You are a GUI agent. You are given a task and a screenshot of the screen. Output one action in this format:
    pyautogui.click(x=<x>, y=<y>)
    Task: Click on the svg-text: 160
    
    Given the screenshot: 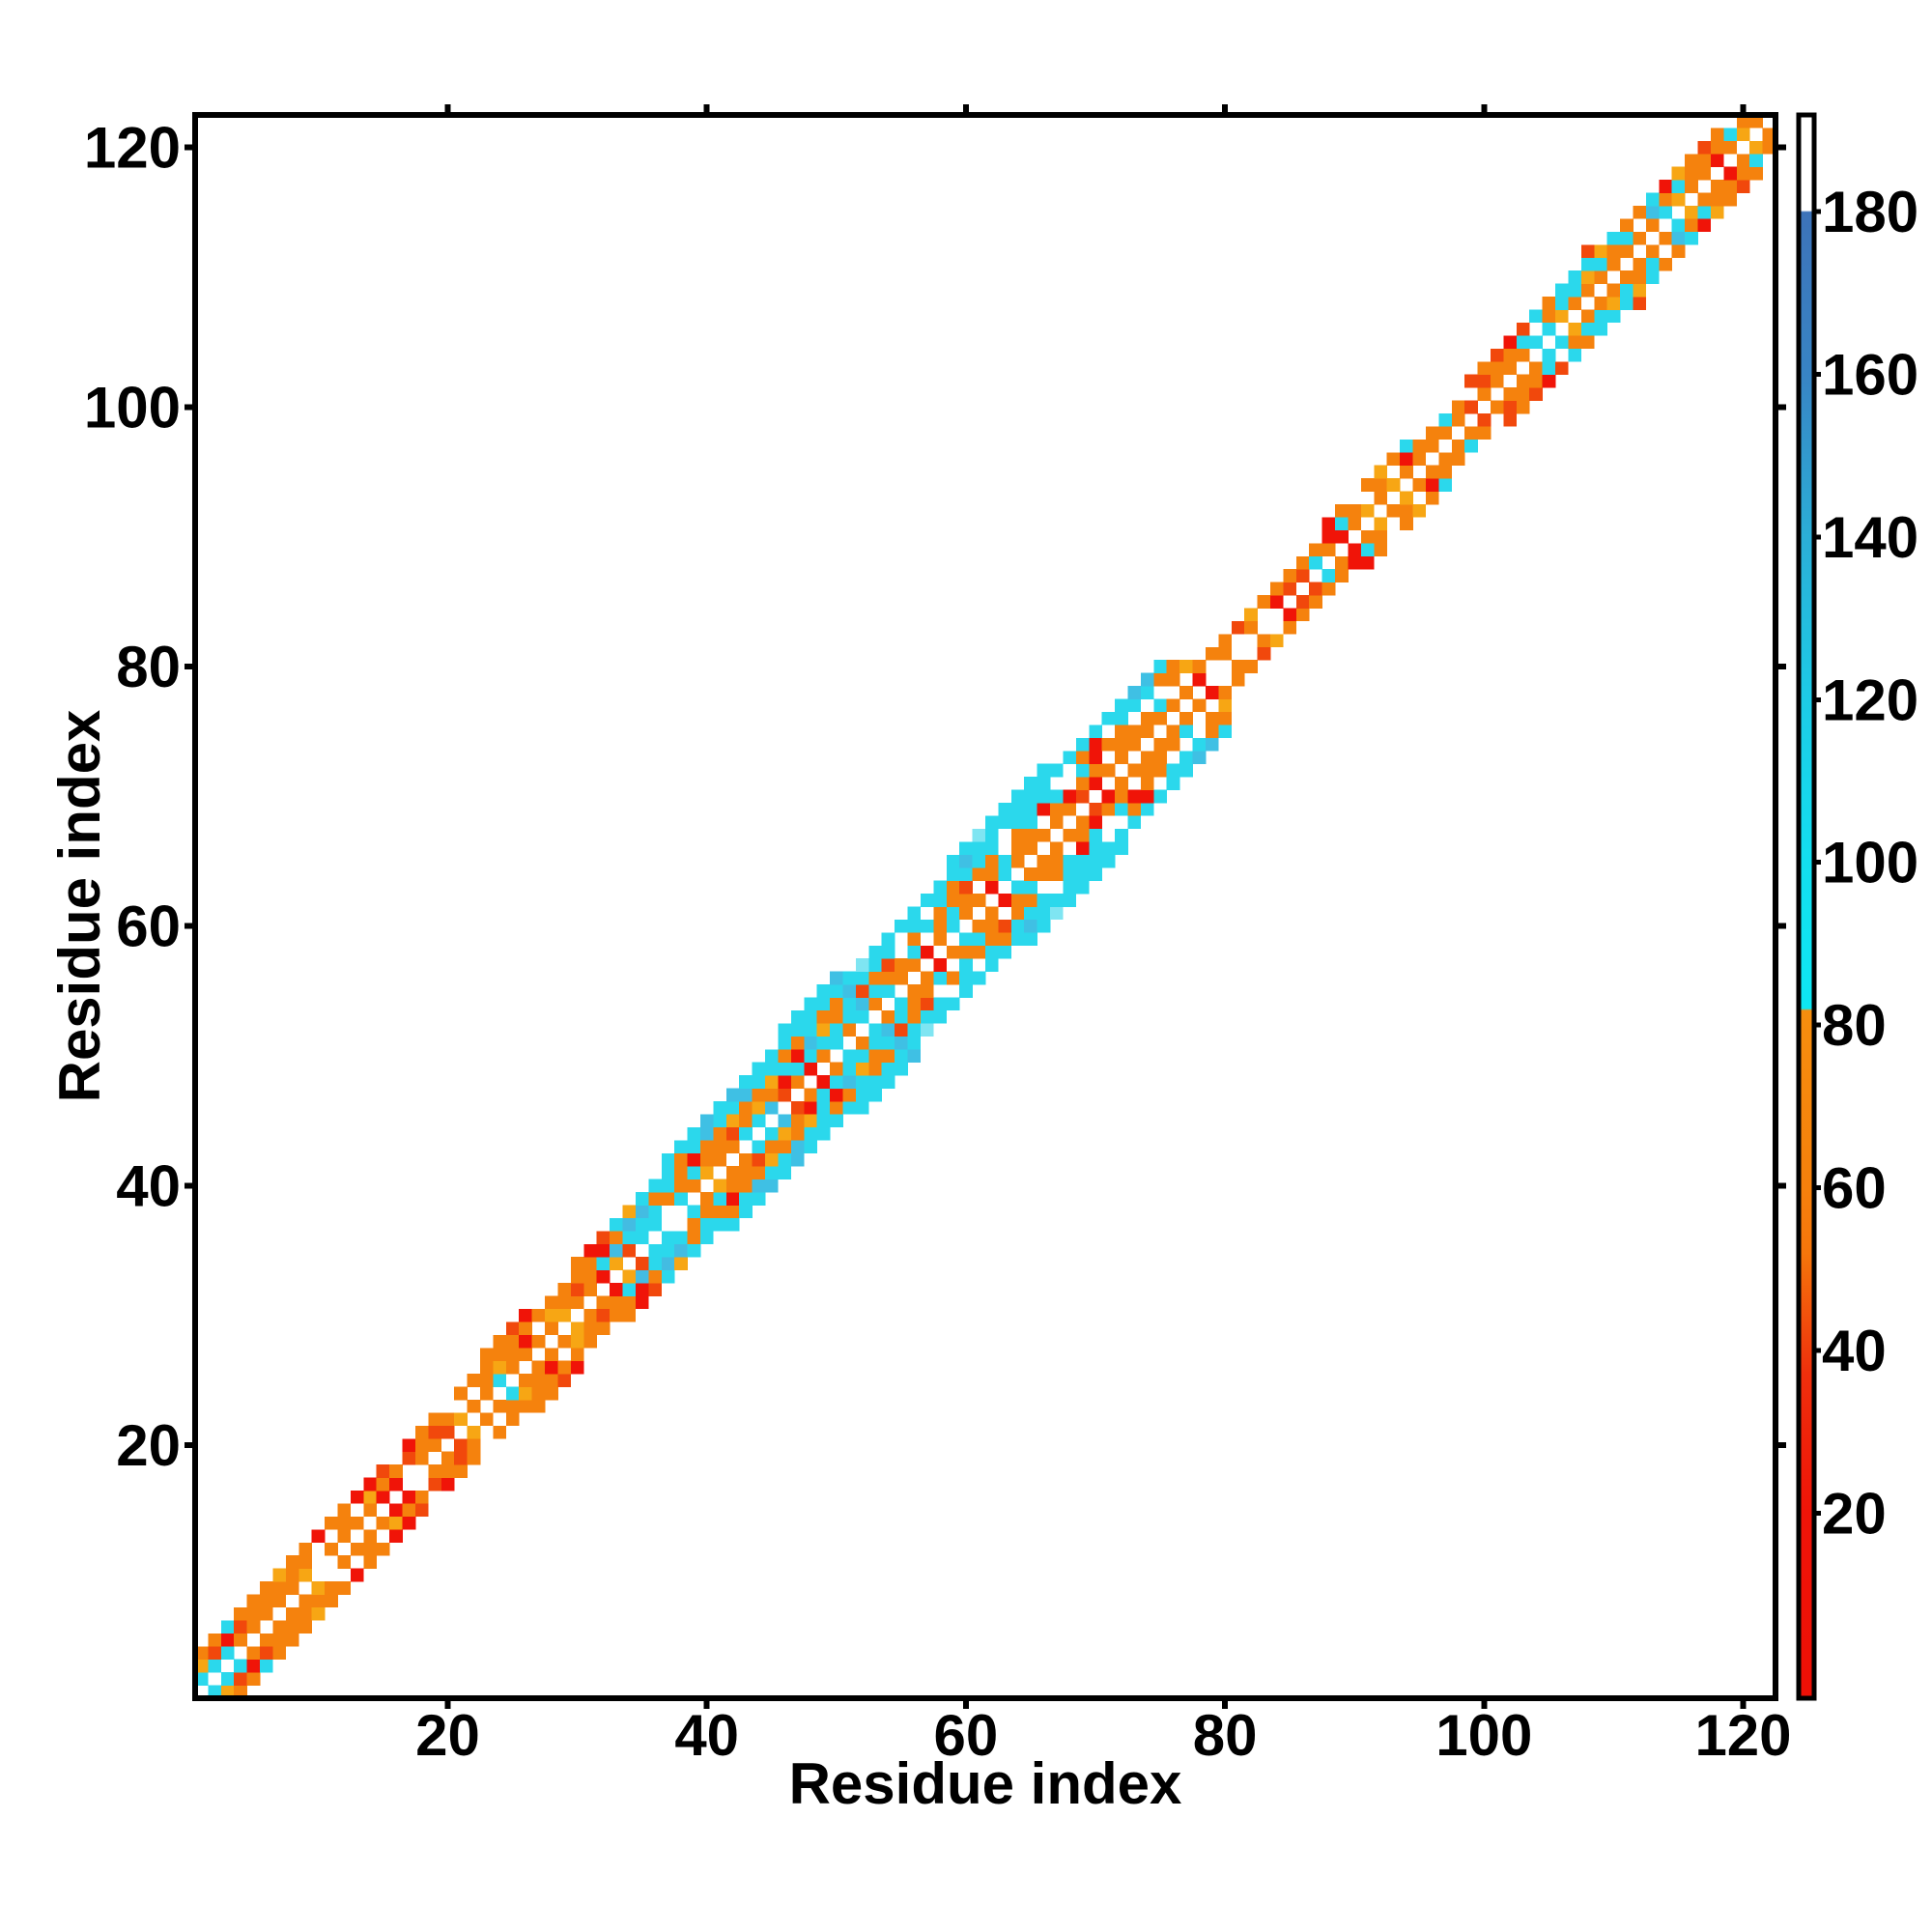 What is the action you would take?
    pyautogui.click(x=1870, y=374)
    